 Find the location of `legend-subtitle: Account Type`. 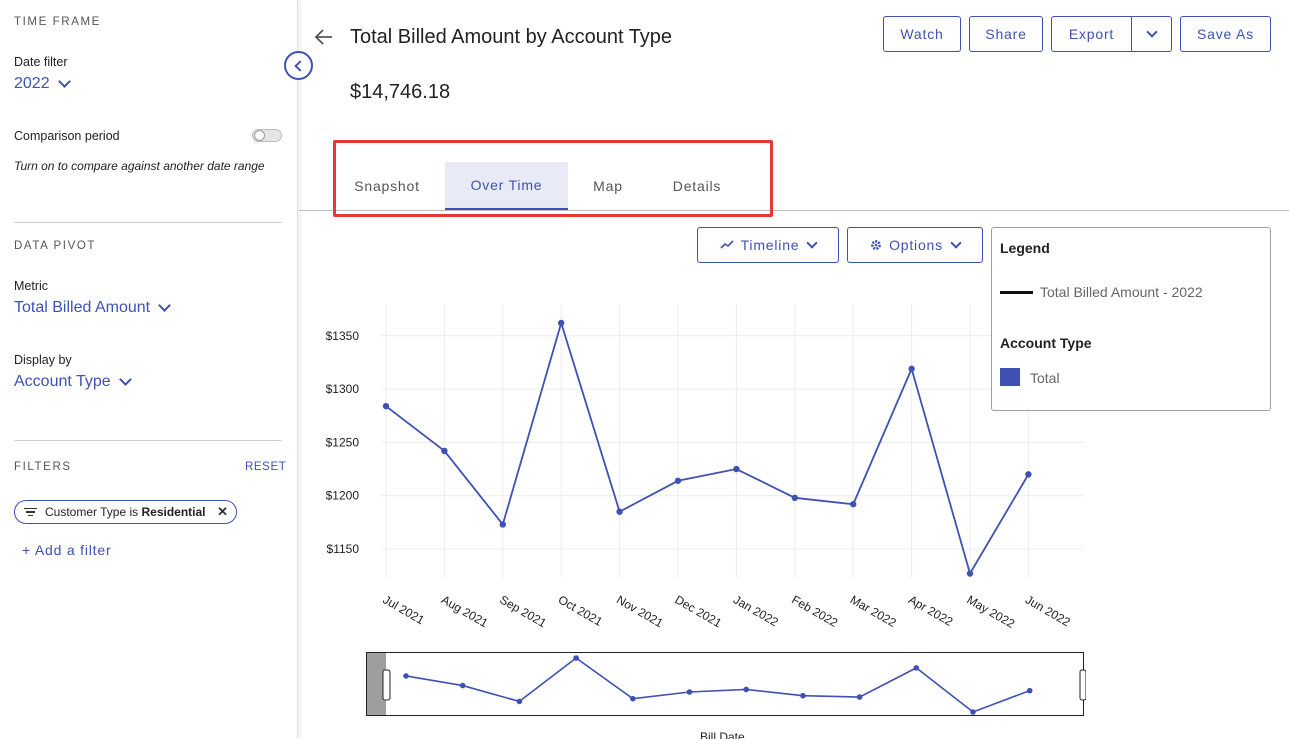

legend-subtitle: Account Type is located at coordinates (1046, 343).